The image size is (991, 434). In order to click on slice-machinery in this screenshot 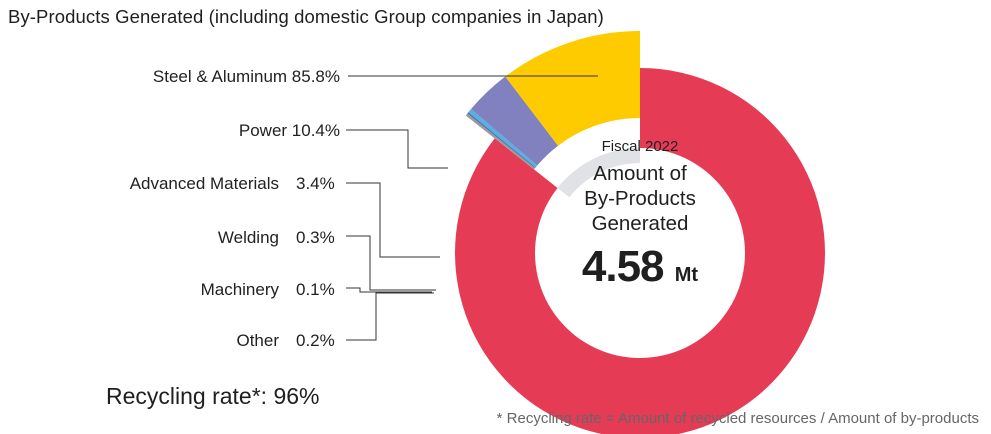, I will do `click(501, 140)`.